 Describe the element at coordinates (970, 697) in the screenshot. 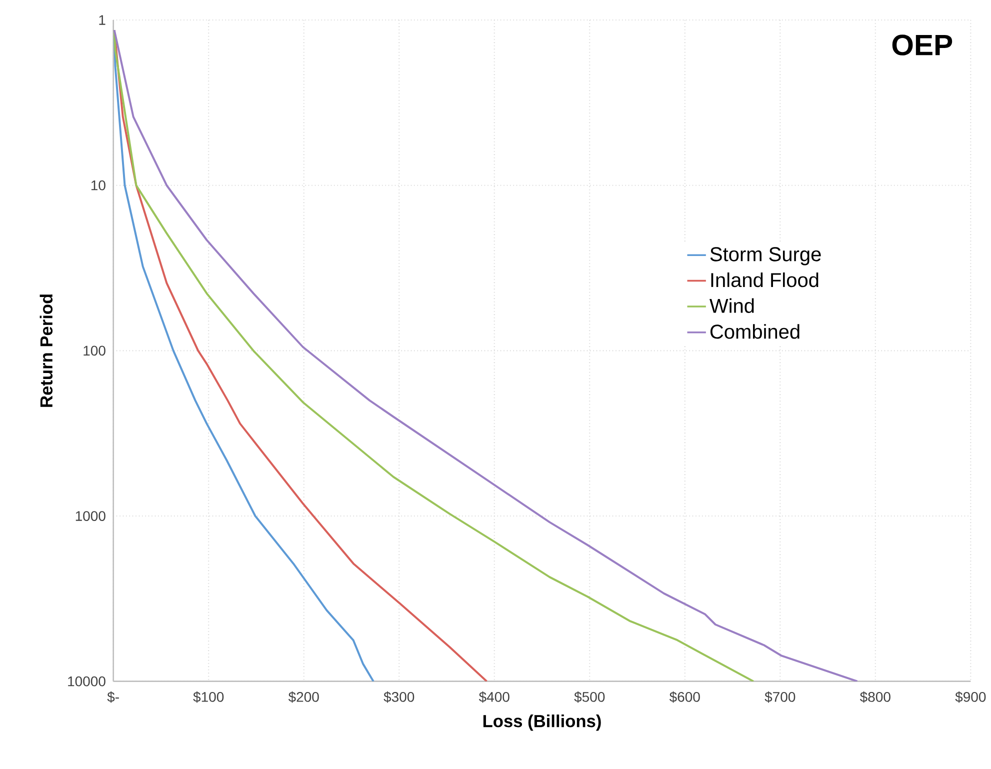

I see `x-tick-label: $900` at that location.